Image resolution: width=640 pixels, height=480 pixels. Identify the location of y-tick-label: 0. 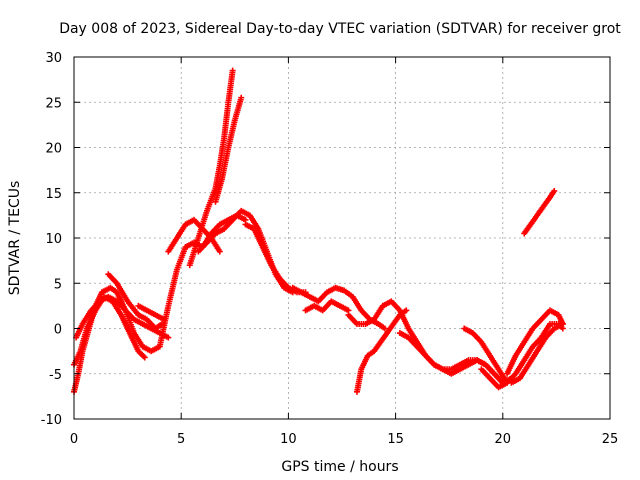
(58, 330).